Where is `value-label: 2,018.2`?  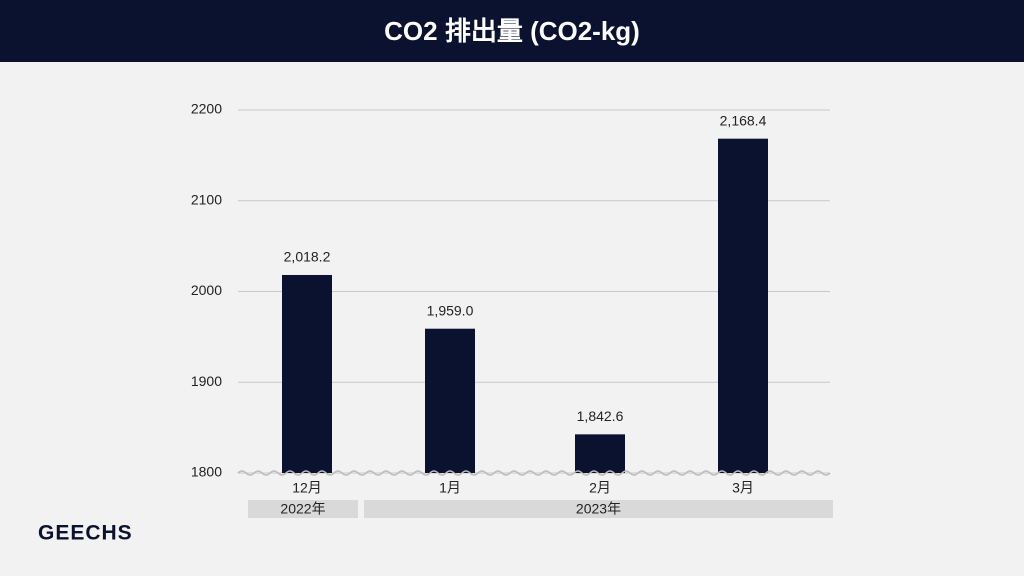 value-label: 2,018.2 is located at coordinates (307, 257).